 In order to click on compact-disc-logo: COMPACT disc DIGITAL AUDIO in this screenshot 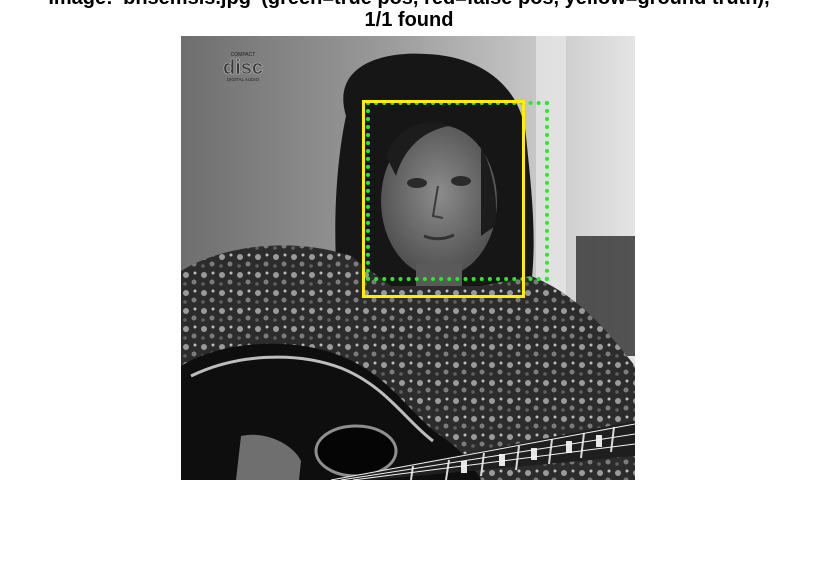, I will do `click(243, 67)`.